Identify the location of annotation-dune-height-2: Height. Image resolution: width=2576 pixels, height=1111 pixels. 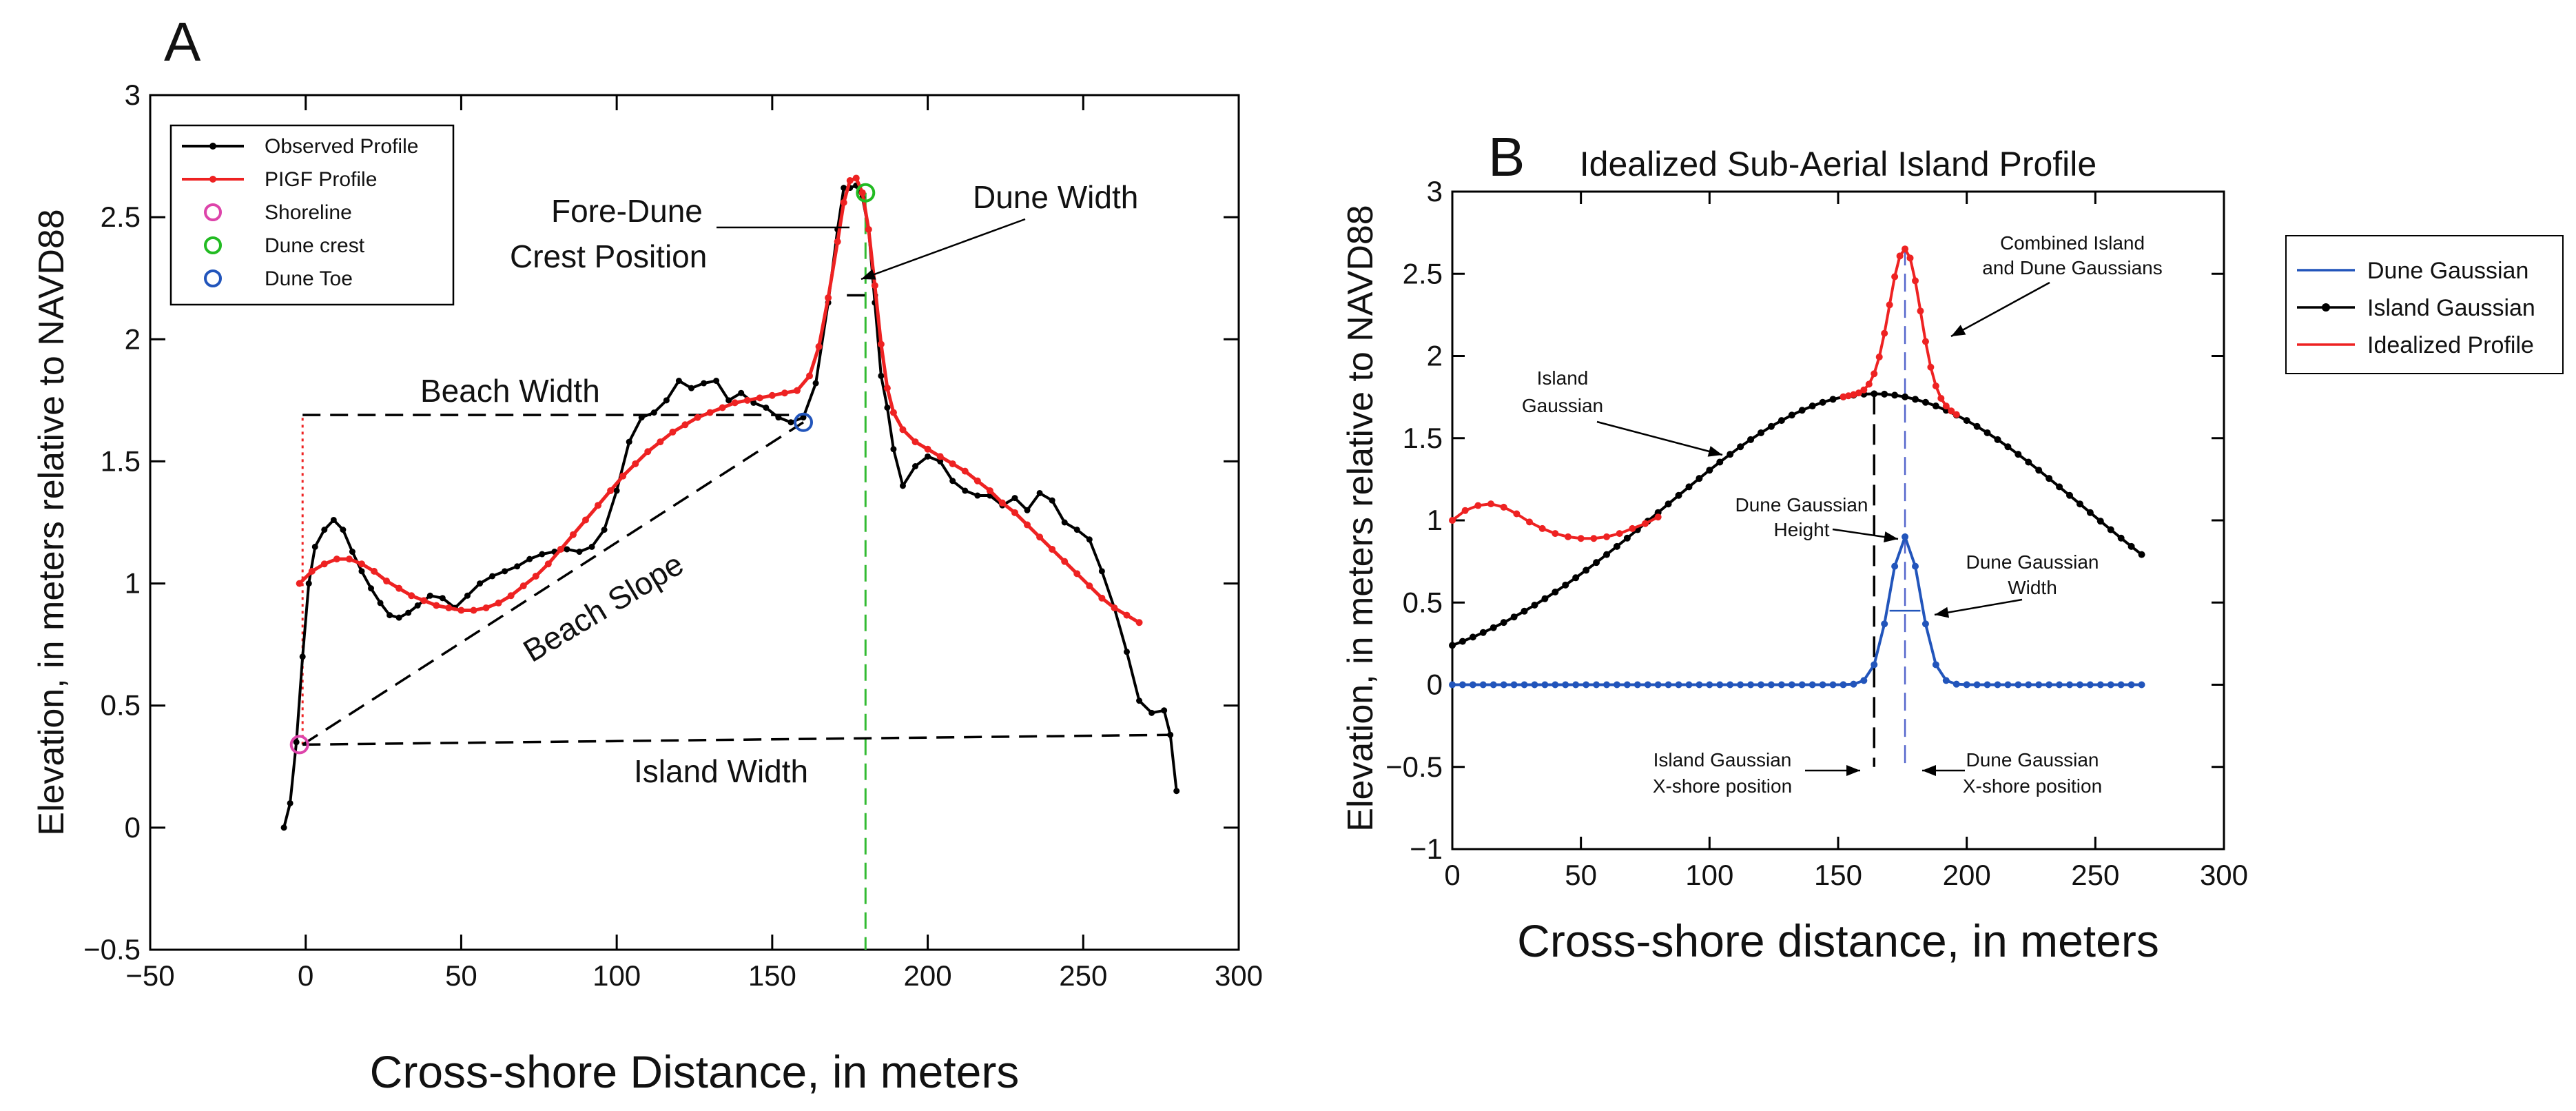
(1802, 529).